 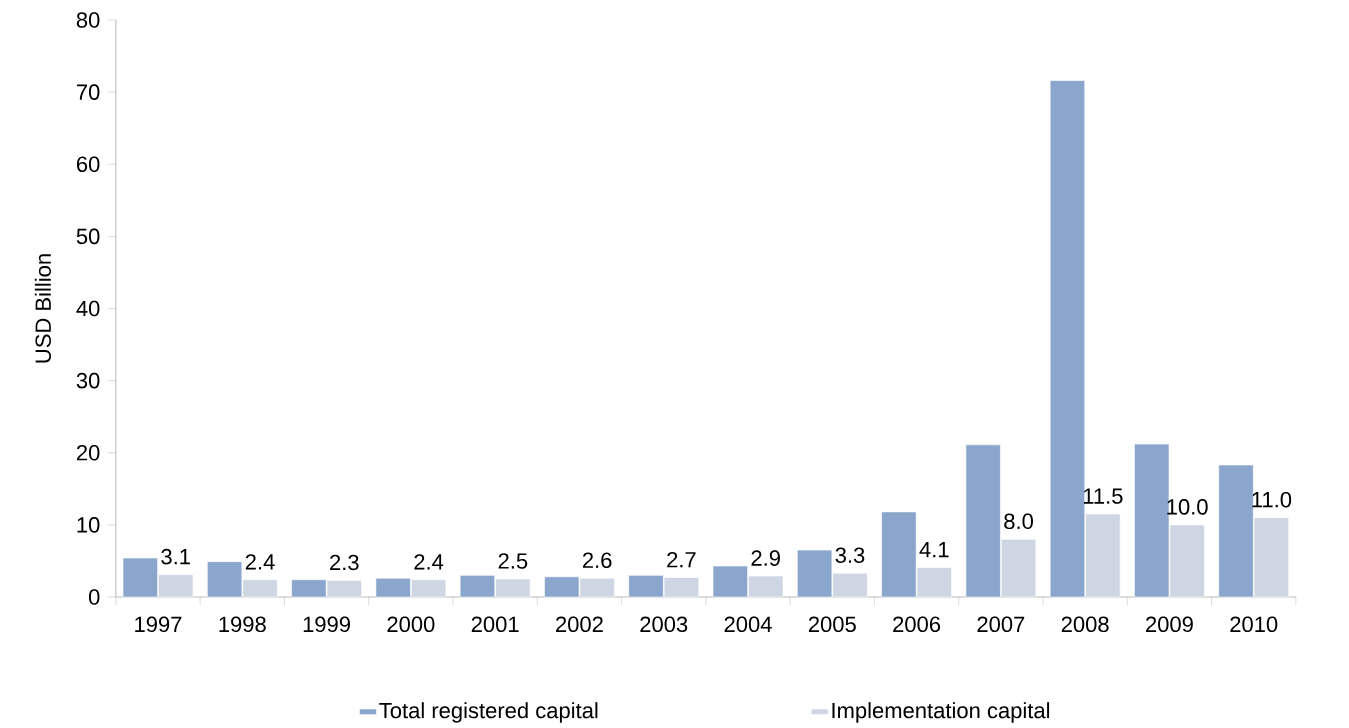 I want to click on legend-label: Implementation capital, so click(x=941, y=712).